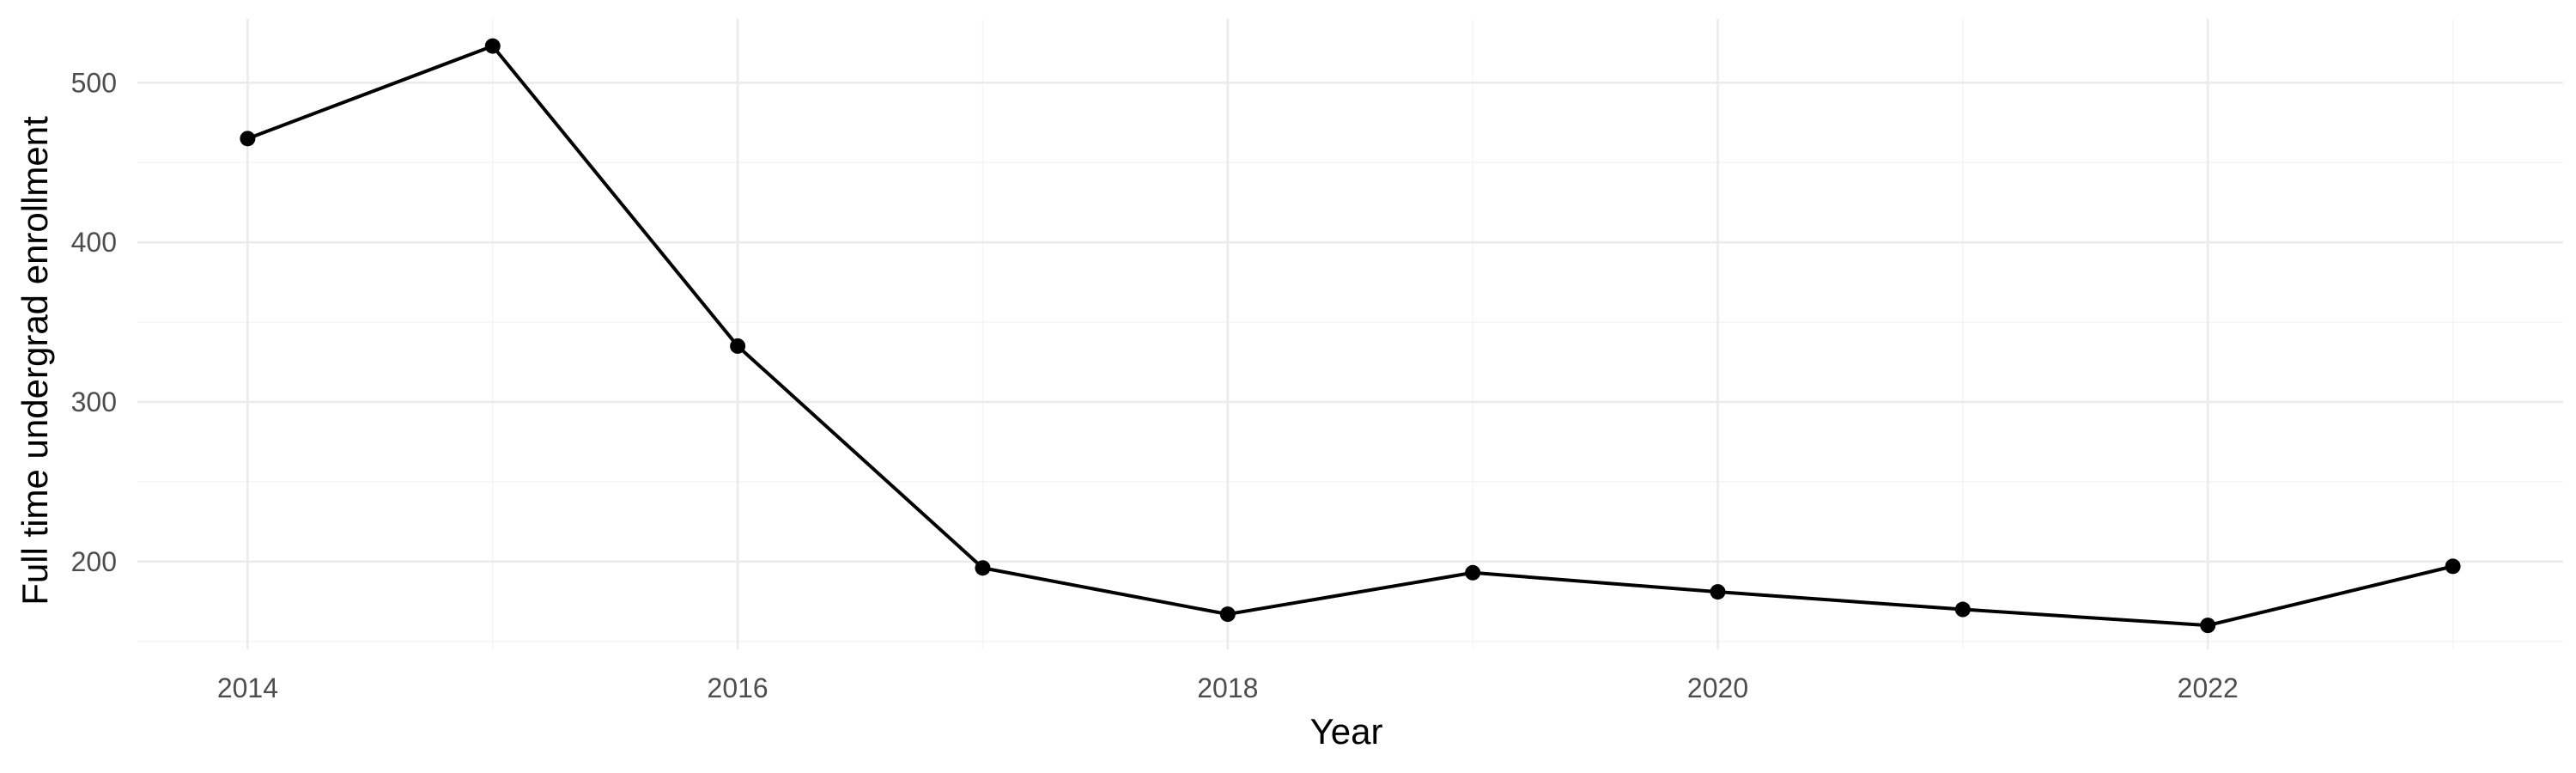  I want to click on y-tick-label: 300, so click(94, 401).